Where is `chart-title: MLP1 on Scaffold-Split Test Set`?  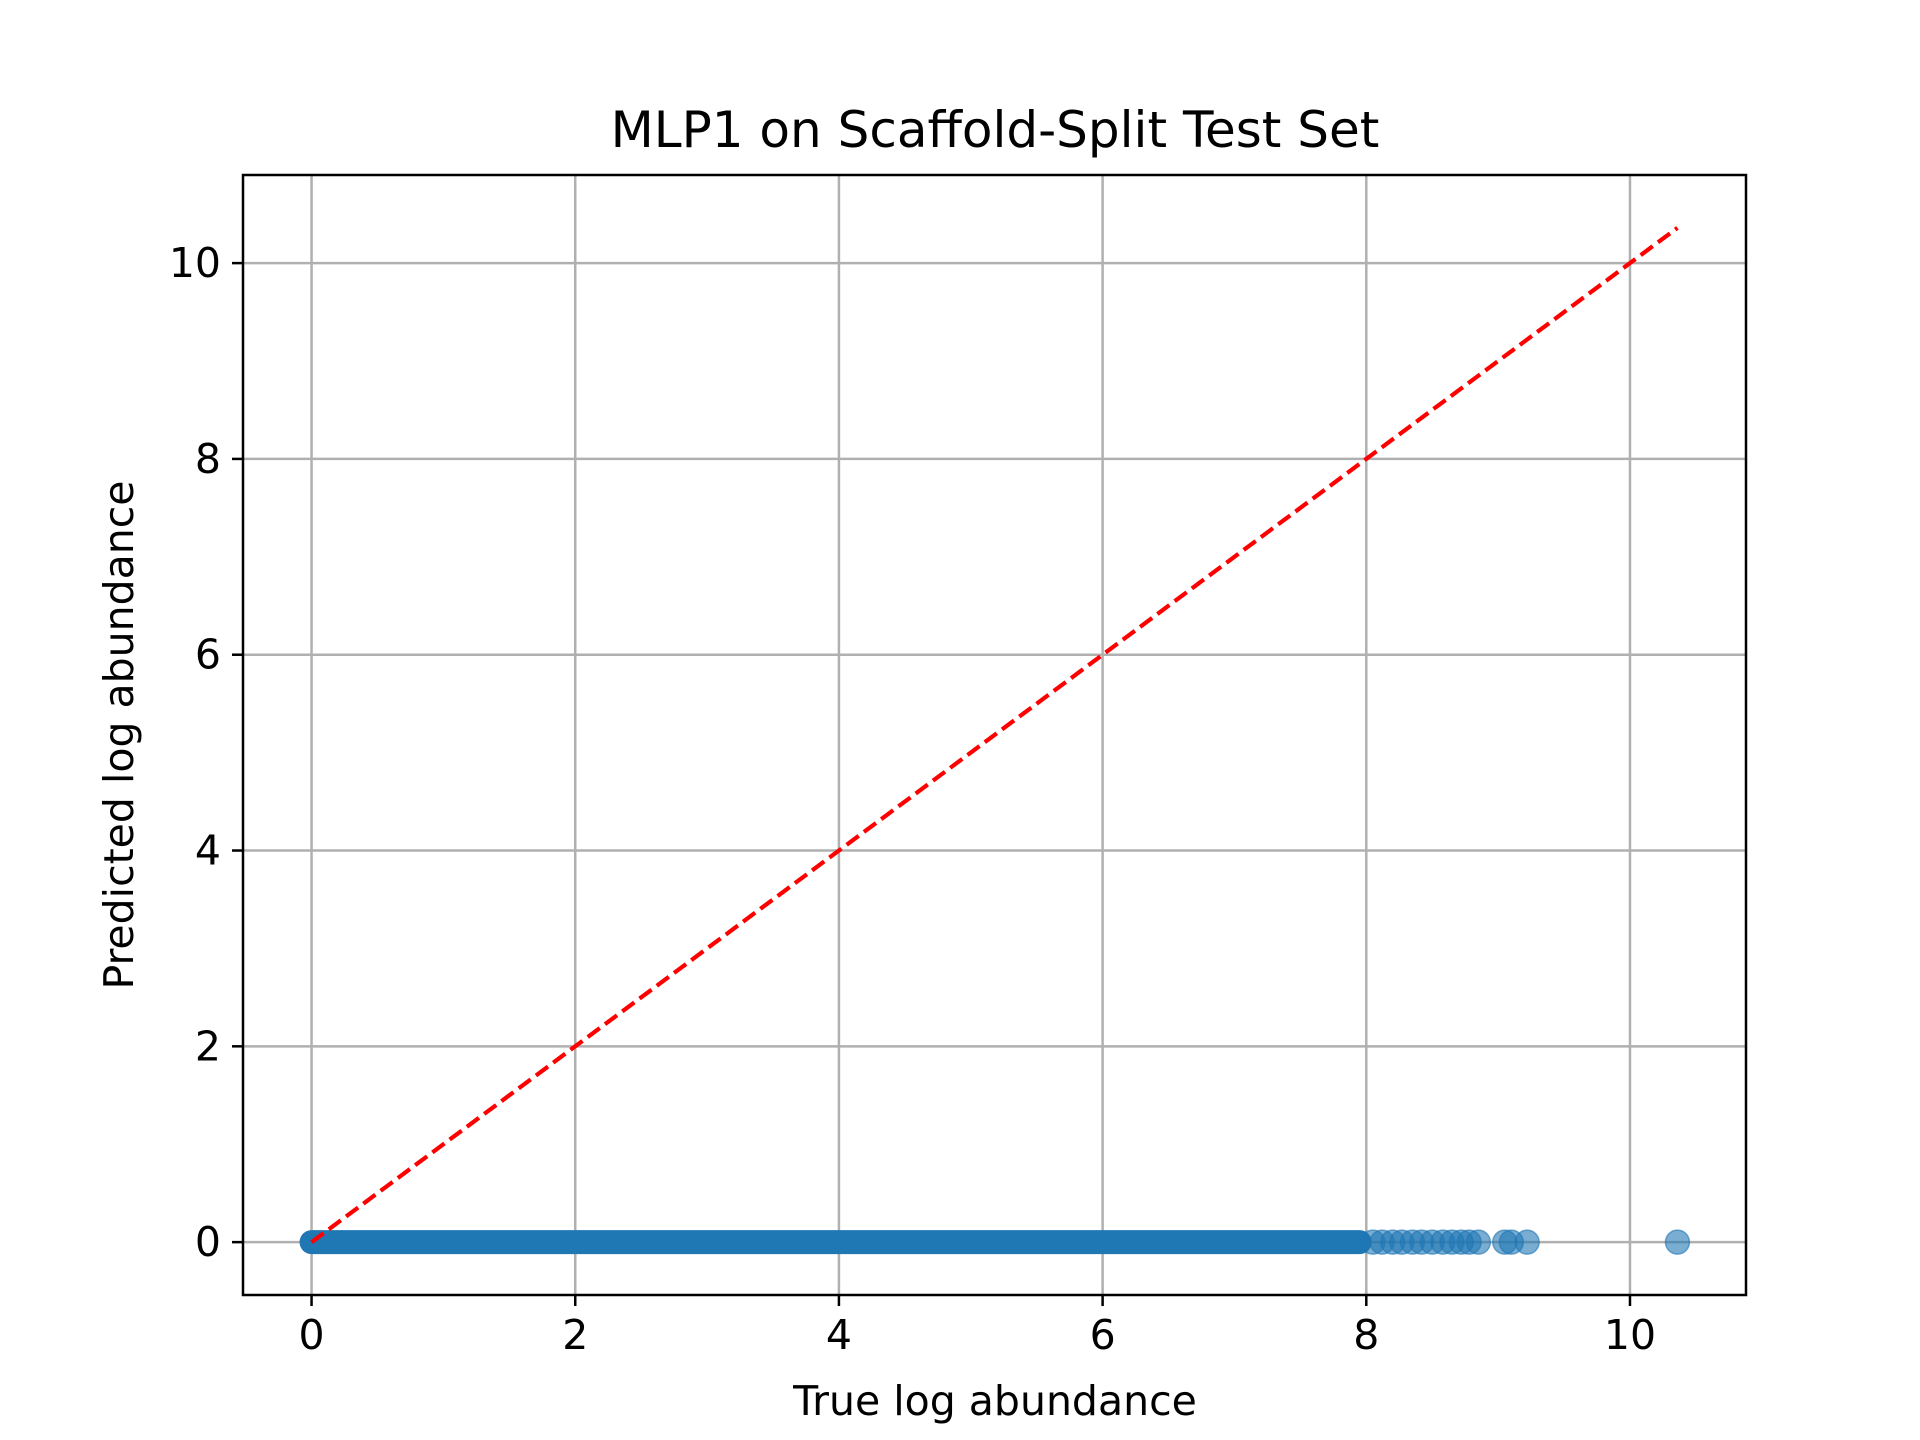 chart-title: MLP1 on Scaffold-Split Test Set is located at coordinates (995, 130).